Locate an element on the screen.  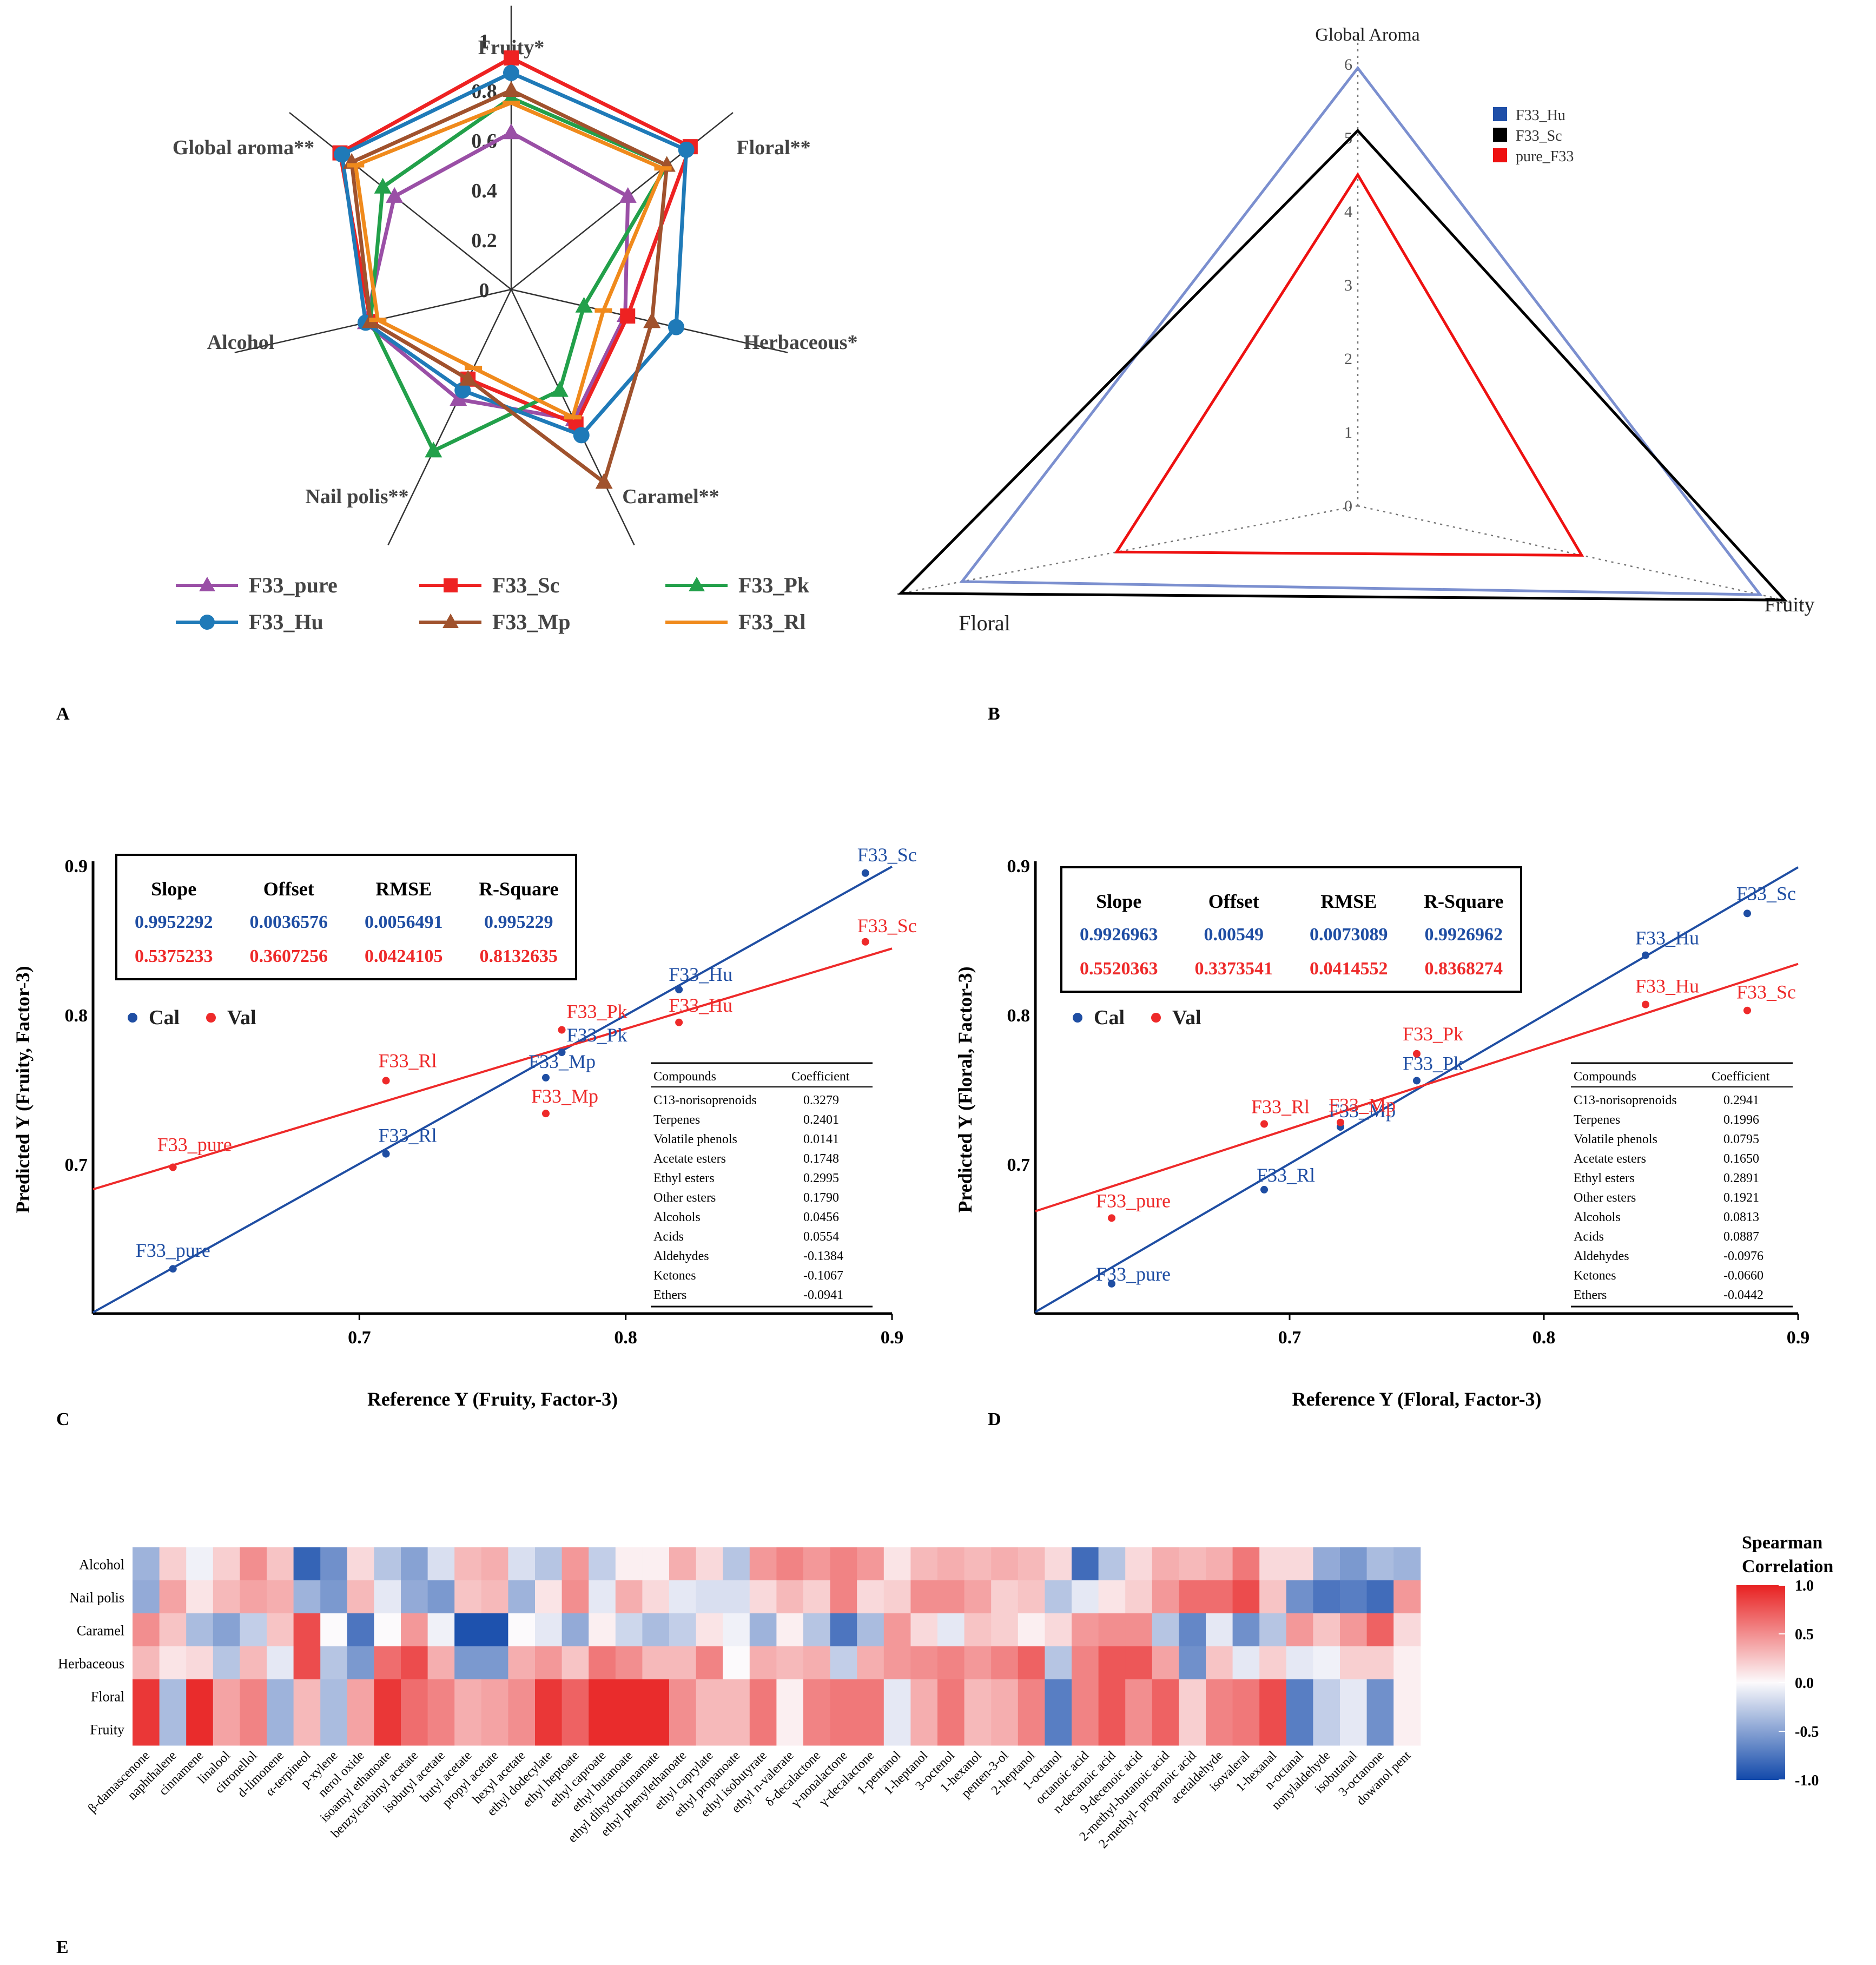
coef-table-compound-terpenes: Terpenes is located at coordinates (676, 1120).